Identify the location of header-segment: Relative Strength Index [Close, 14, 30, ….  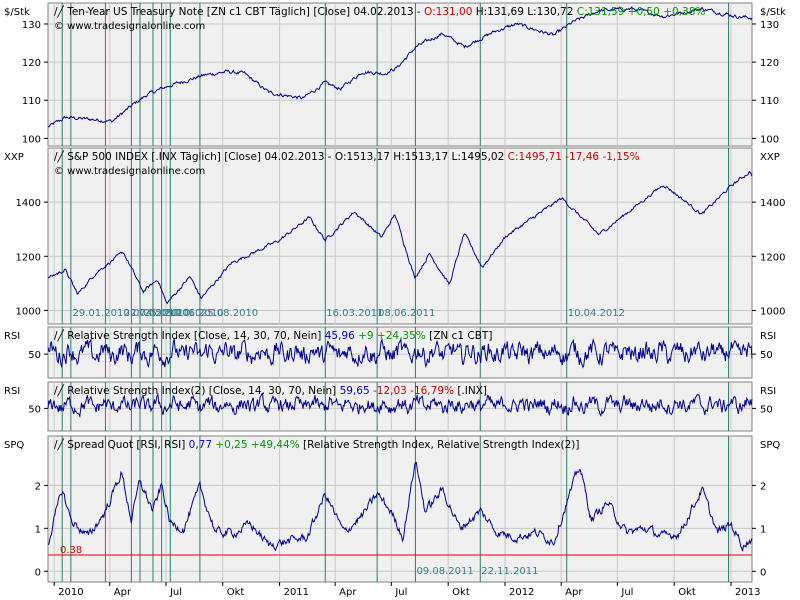
(196, 336).